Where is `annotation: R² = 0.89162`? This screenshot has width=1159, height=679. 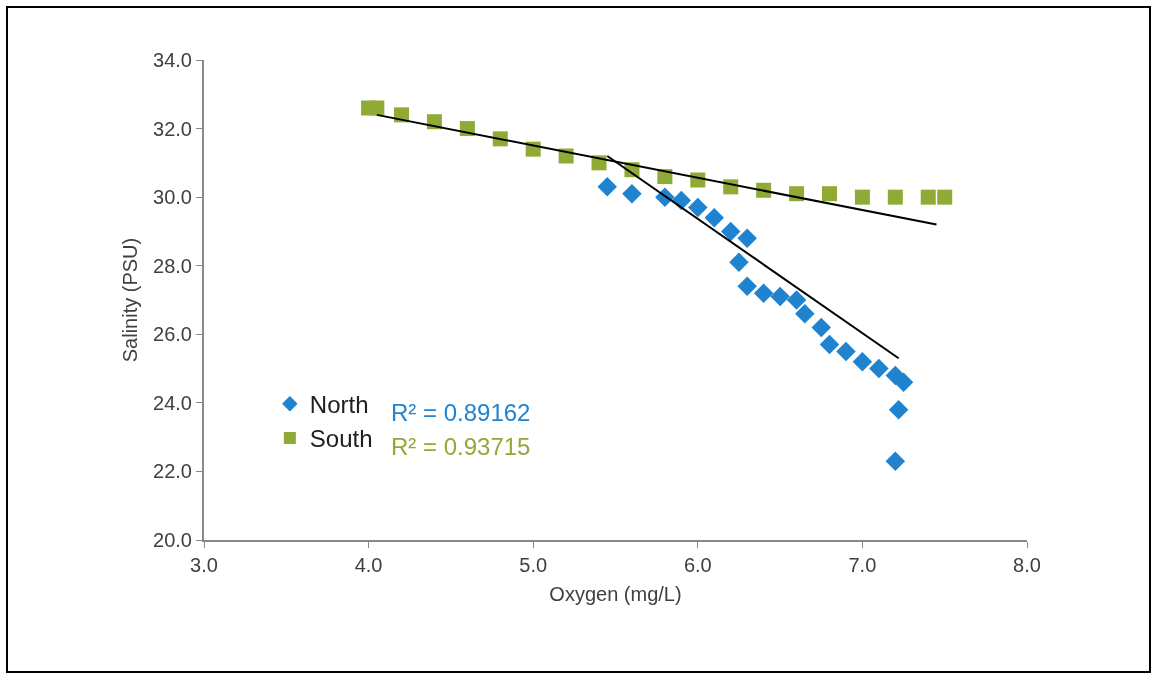
annotation: R² = 0.89162 is located at coordinates (461, 412).